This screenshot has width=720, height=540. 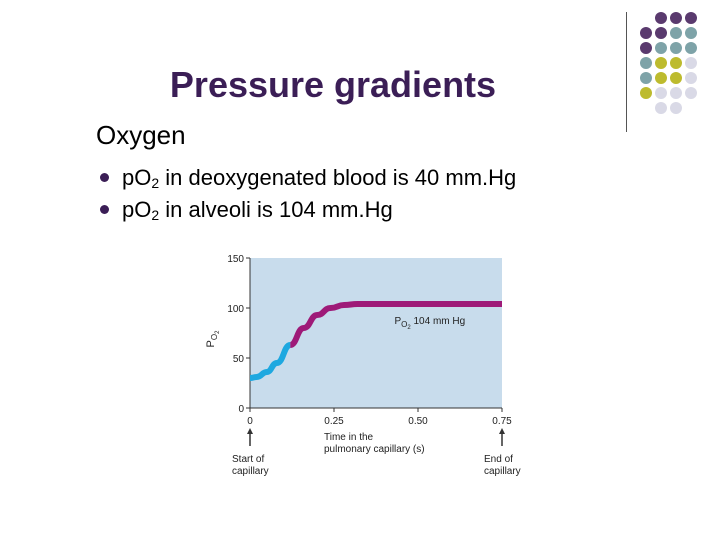 What do you see at coordinates (235, 259) in the screenshot?
I see `y-tick-label: 150` at bounding box center [235, 259].